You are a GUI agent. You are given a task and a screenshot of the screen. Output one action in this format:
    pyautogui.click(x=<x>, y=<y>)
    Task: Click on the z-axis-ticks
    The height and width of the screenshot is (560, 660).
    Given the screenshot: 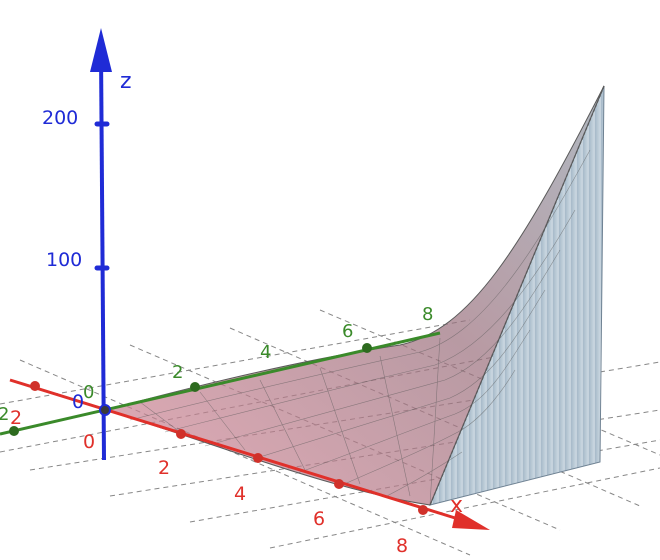 What is the action you would take?
    pyautogui.click(x=102, y=196)
    